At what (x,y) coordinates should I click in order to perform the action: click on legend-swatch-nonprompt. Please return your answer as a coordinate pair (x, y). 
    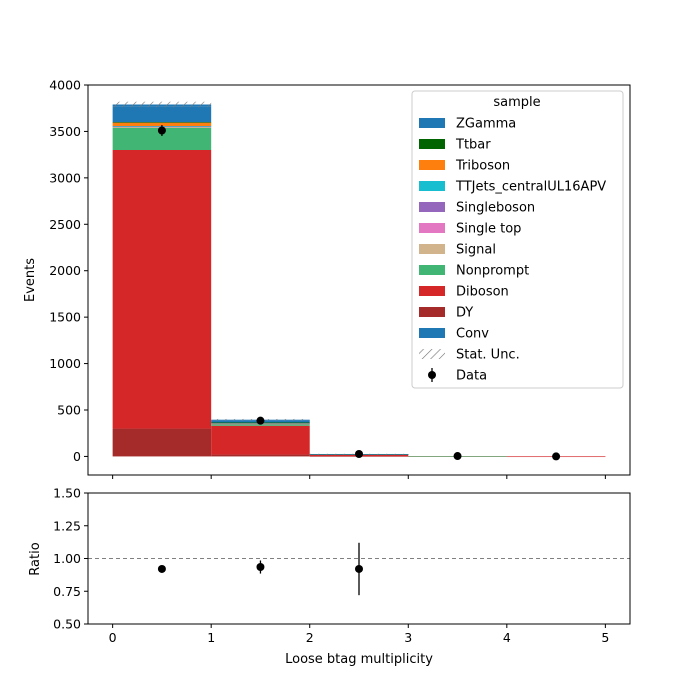
    Looking at the image, I should click on (432, 270).